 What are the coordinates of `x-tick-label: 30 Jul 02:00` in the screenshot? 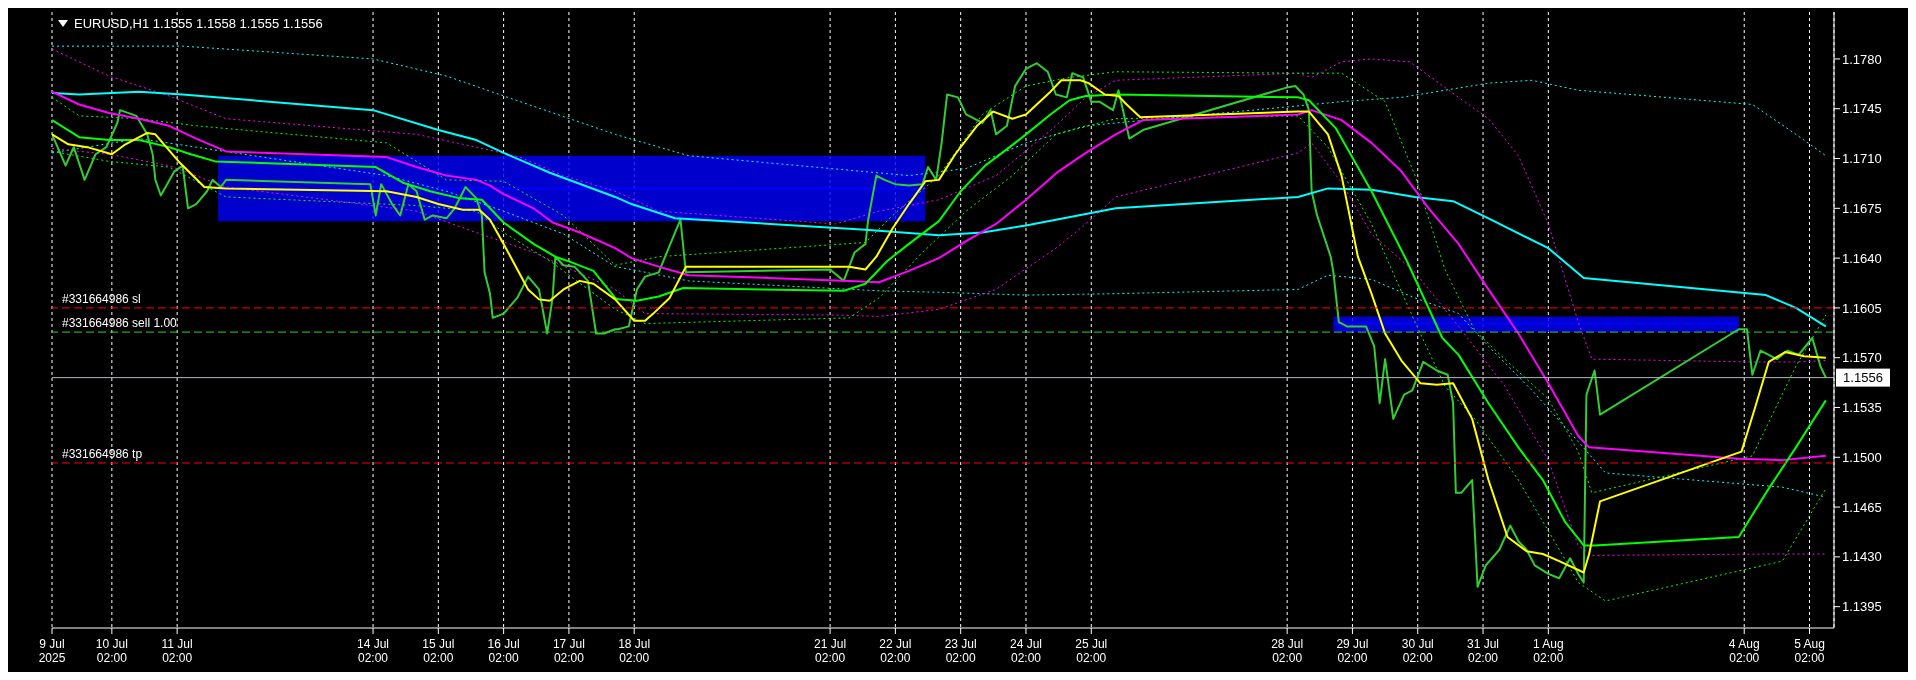 It's located at (1417, 651).